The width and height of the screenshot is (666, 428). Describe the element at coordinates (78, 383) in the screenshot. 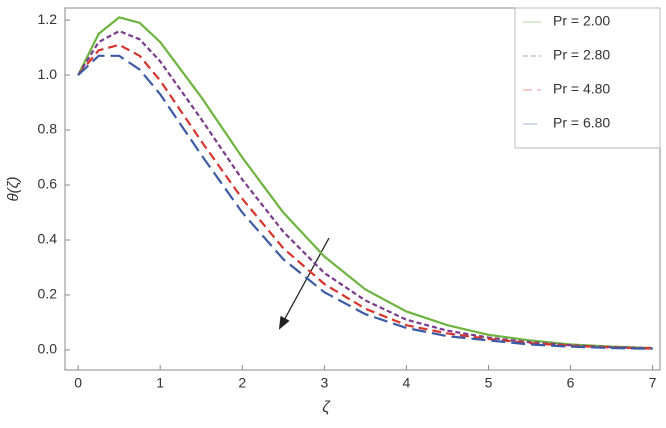

I see `x-tick-label: 0` at that location.